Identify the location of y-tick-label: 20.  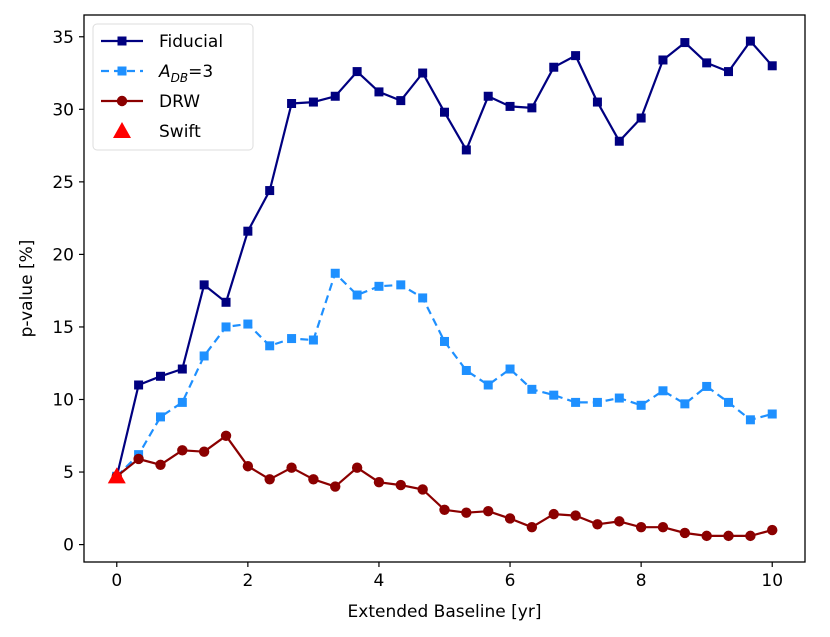
(63, 255).